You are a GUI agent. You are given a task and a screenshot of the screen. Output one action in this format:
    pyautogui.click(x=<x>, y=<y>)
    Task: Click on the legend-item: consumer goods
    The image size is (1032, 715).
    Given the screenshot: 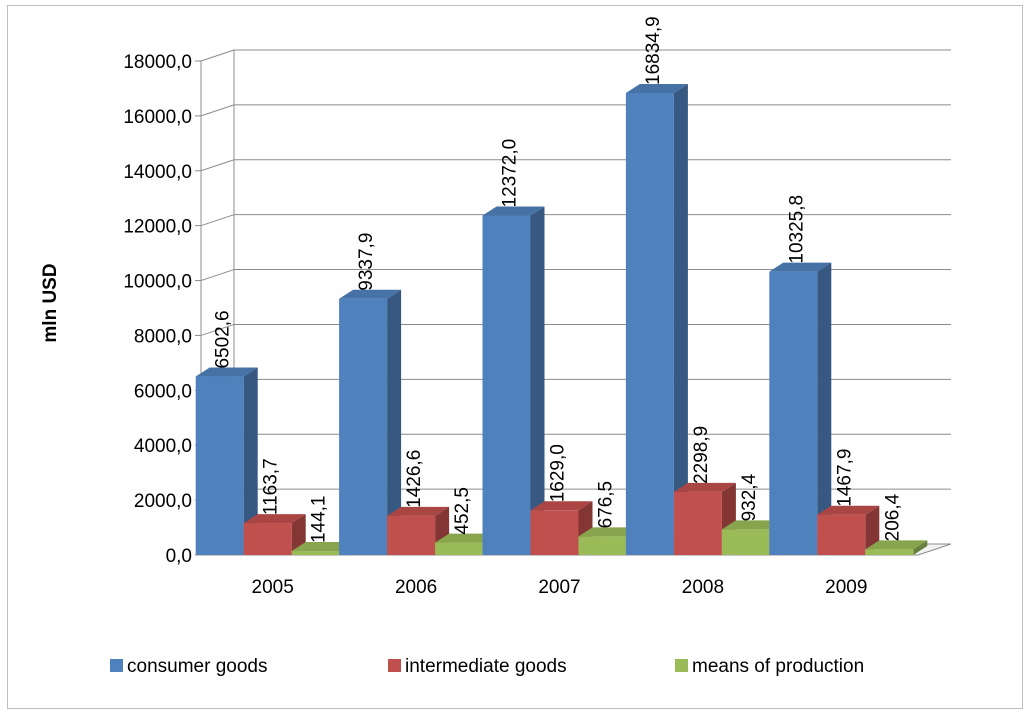 What is the action you would take?
    pyautogui.click(x=188, y=666)
    